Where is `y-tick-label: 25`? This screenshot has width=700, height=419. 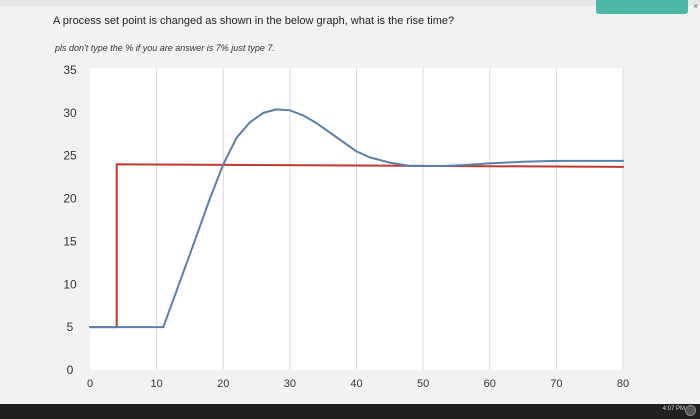 y-tick-label: 25 is located at coordinates (70, 156).